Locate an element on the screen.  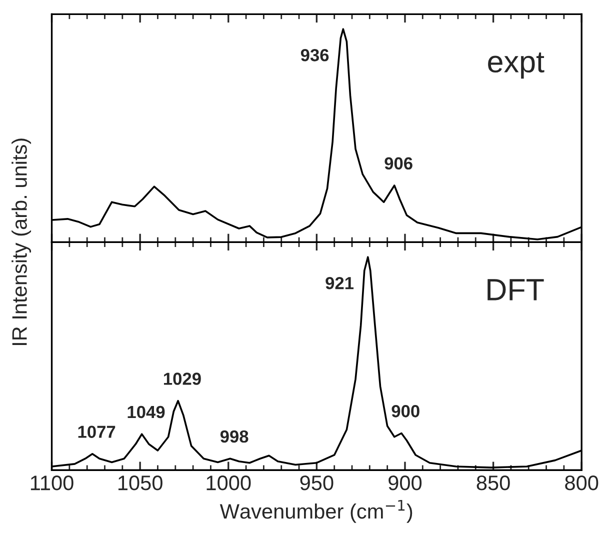
annotation: 906 is located at coordinates (398, 163).